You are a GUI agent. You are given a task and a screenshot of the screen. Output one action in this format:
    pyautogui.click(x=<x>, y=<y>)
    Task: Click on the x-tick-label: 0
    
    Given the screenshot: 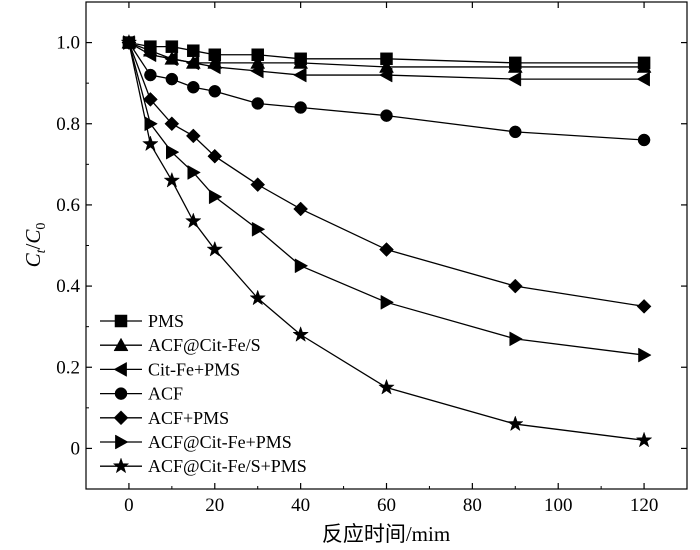 What is the action you would take?
    pyautogui.click(x=129, y=505)
    